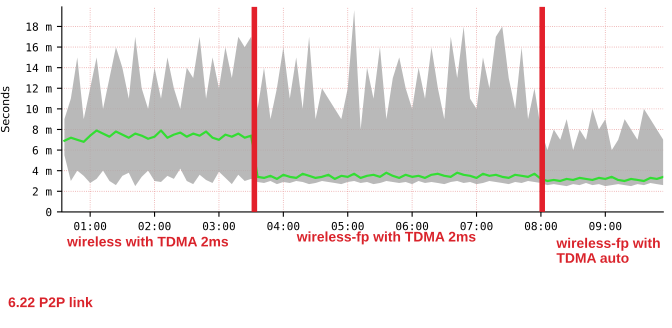 The width and height of the screenshot is (672, 328). I want to click on y-tick-label: 4 m, so click(42, 170).